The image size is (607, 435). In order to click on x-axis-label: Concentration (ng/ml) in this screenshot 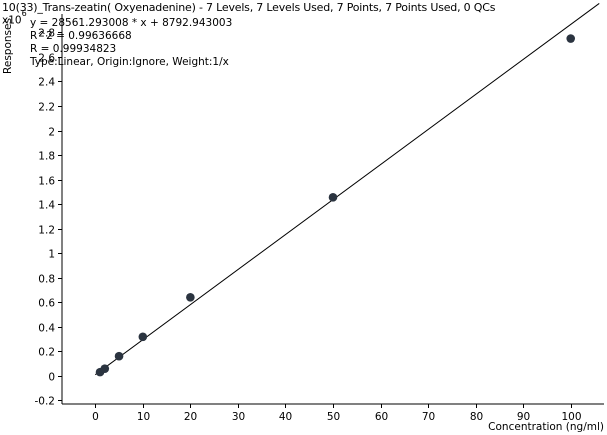, I will do `click(546, 427)`.